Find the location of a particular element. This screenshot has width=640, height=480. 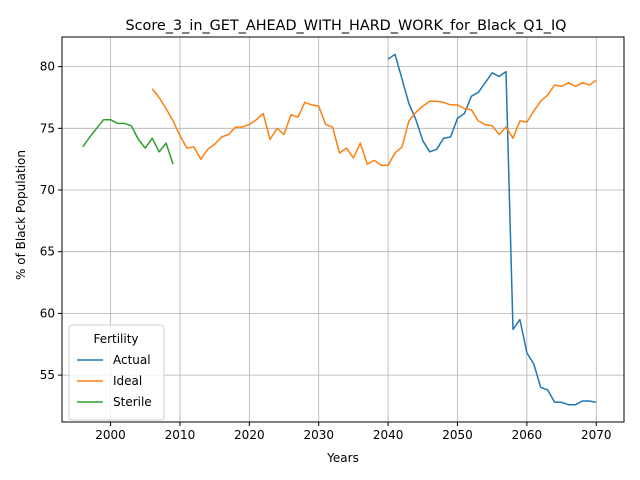

x-tick-label: 2010 is located at coordinates (180, 435).